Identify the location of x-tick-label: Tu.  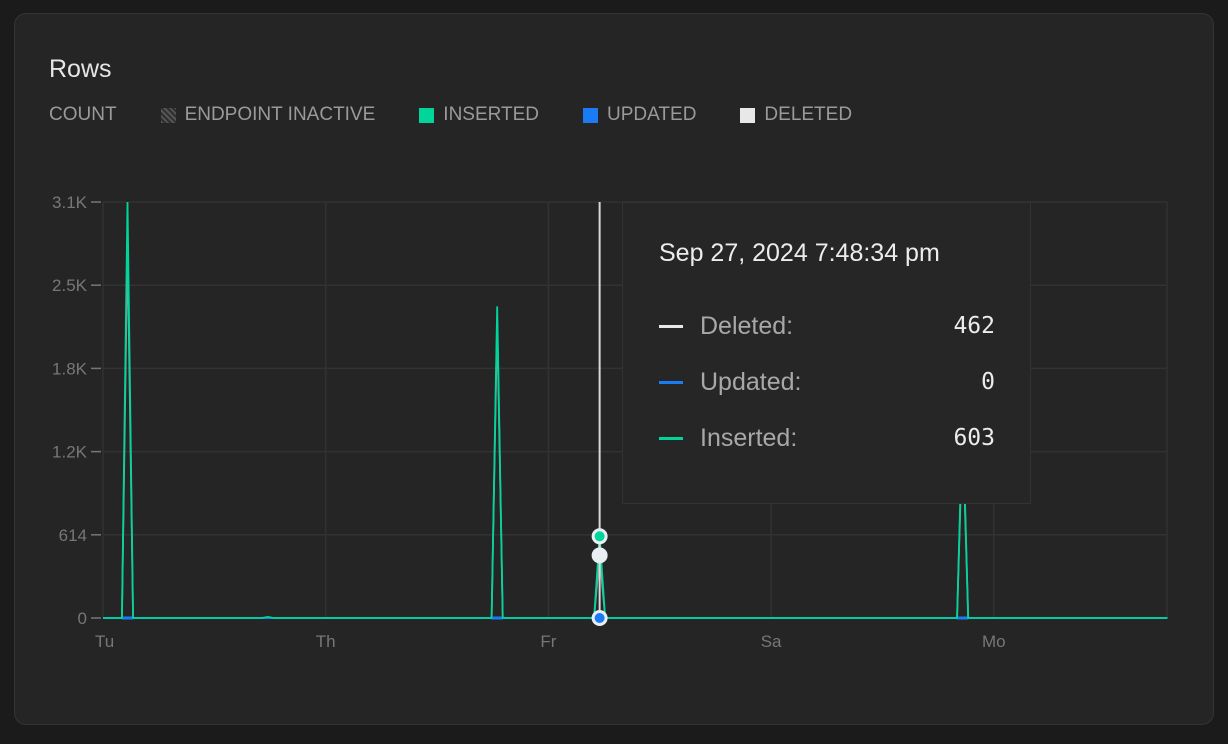
(104, 641).